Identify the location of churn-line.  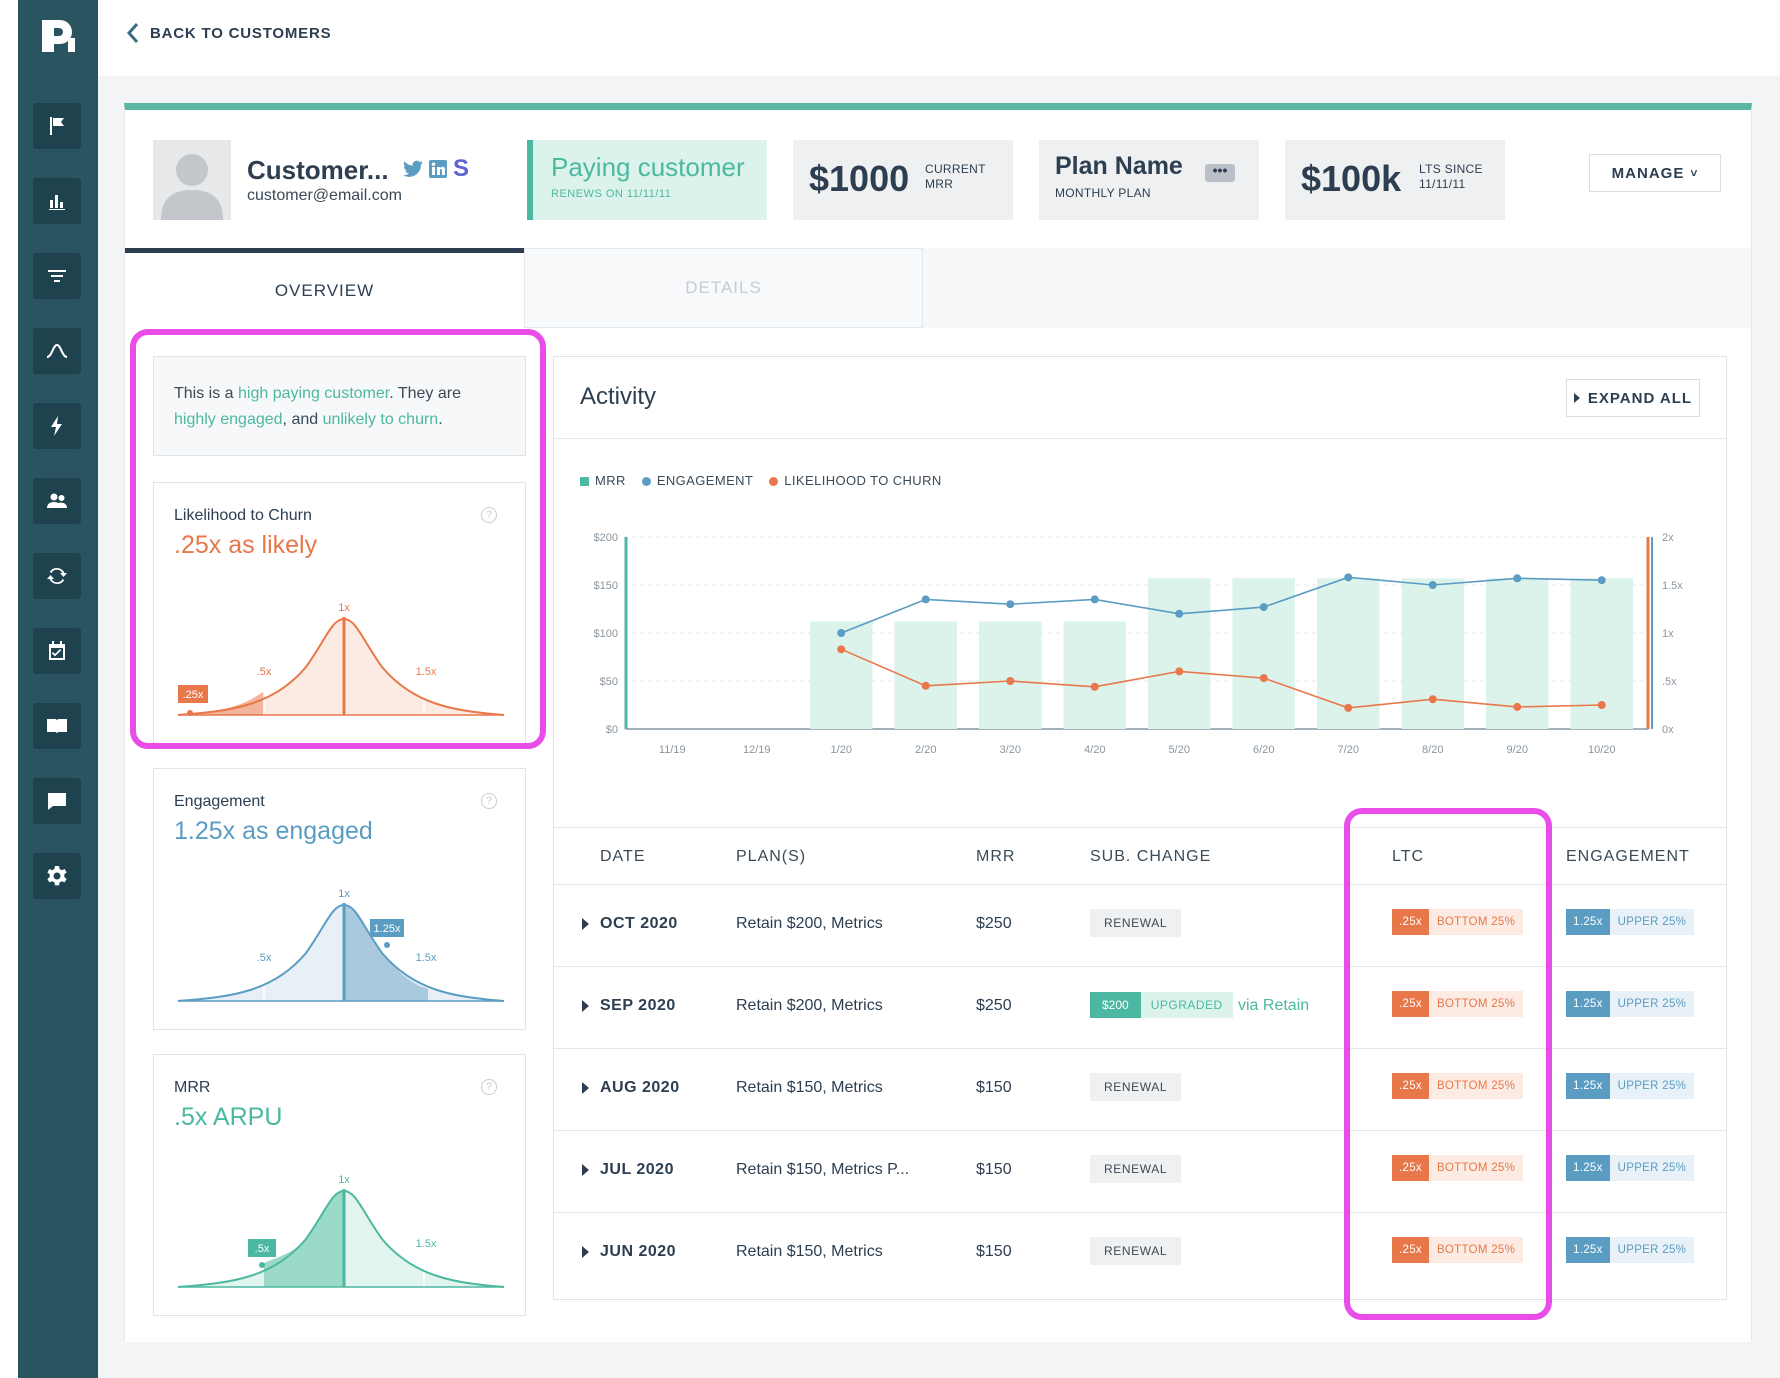
(1221, 678).